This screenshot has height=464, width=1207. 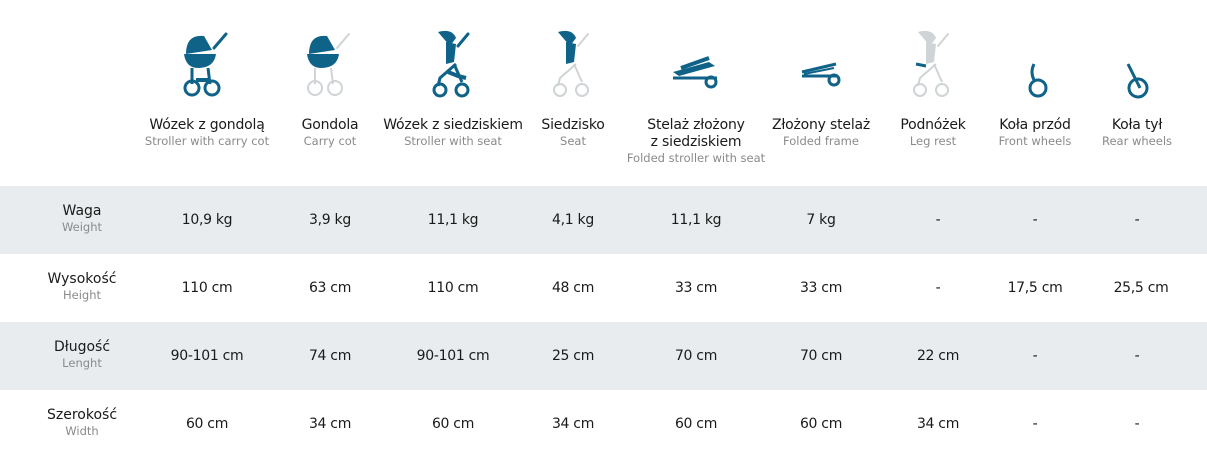 What do you see at coordinates (82, 363) in the screenshot?
I see `row-label-en: Lenght` at bounding box center [82, 363].